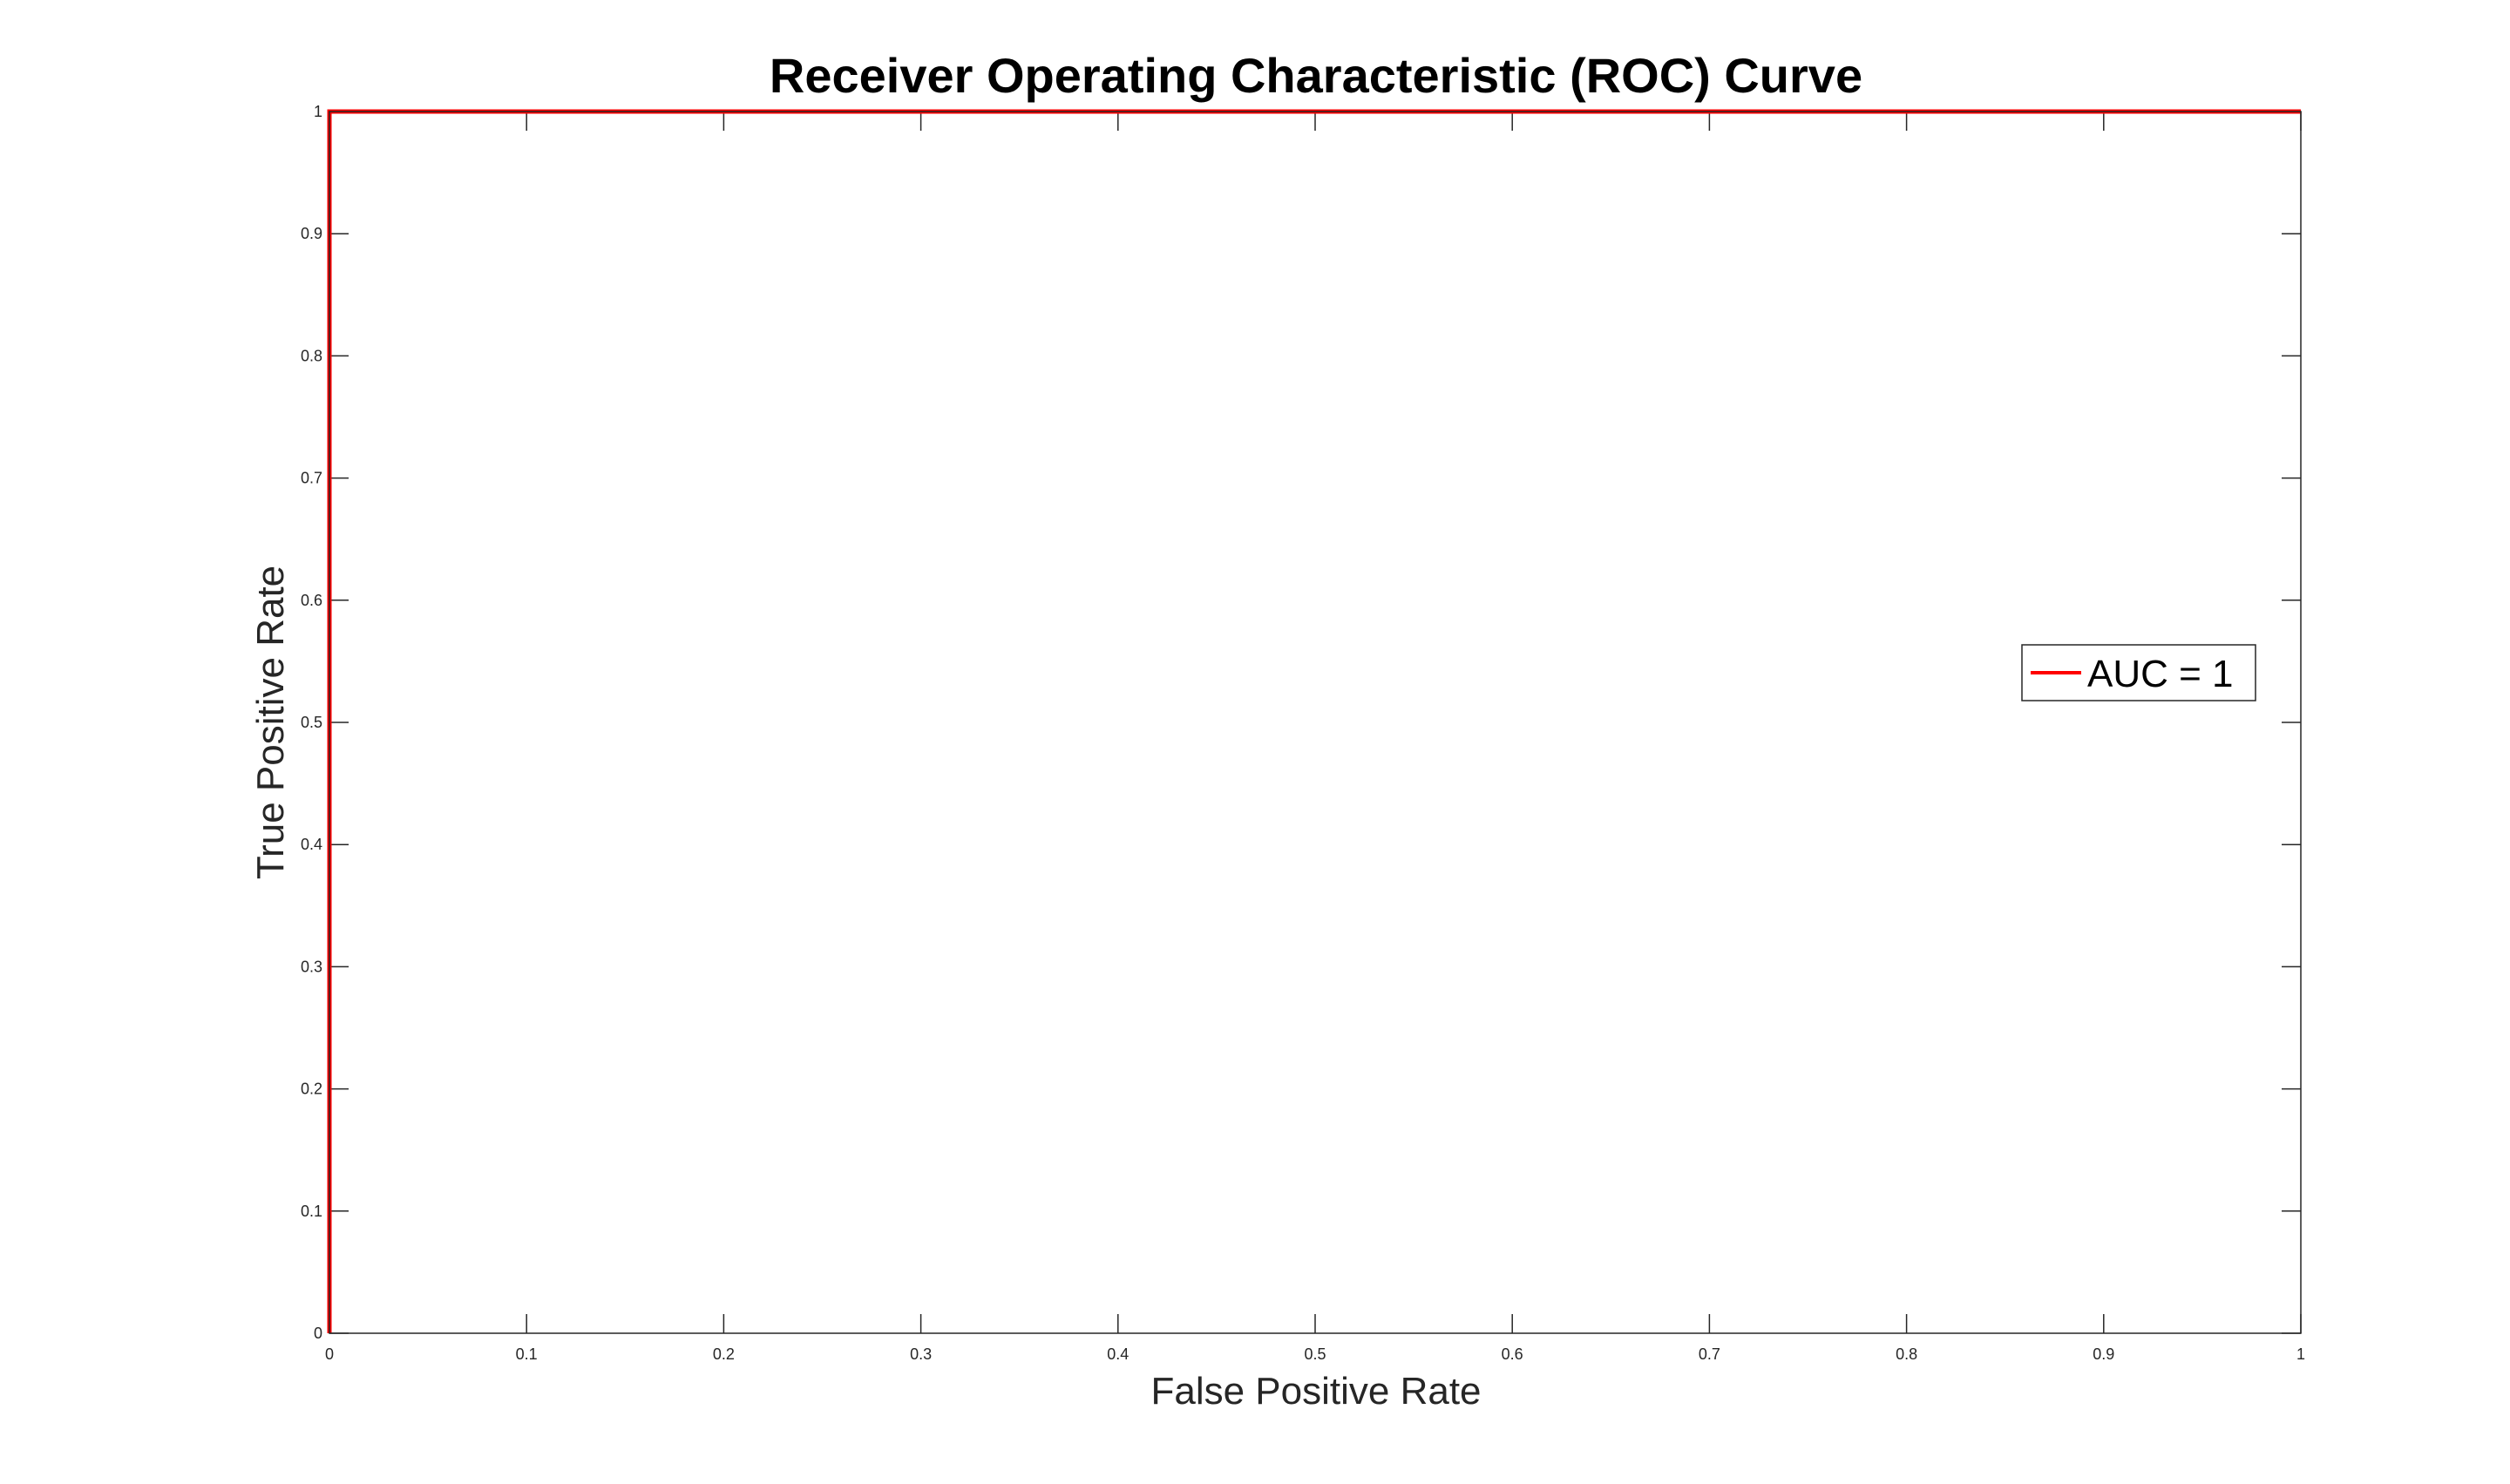 The height and width of the screenshot is (1484, 2510). What do you see at coordinates (312, 600) in the screenshot?
I see `y-tick-label: 0.6` at bounding box center [312, 600].